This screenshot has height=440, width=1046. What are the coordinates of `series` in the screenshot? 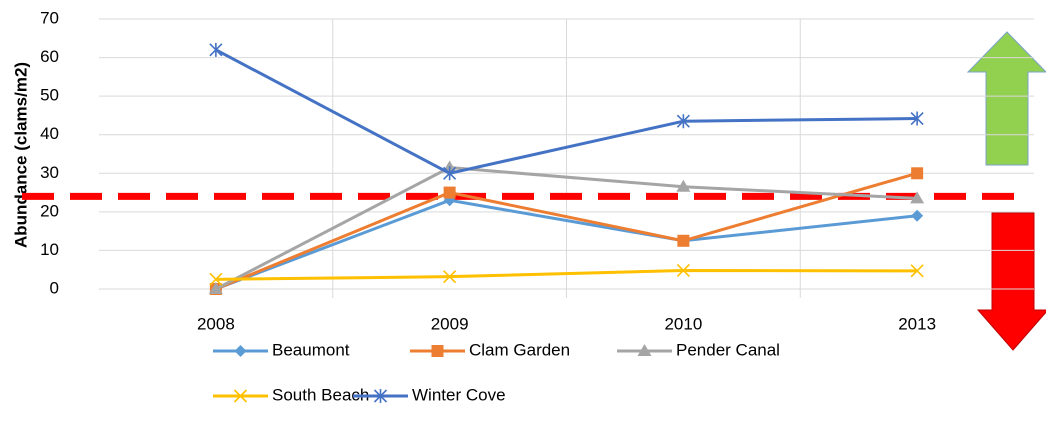 It's located at (566, 274).